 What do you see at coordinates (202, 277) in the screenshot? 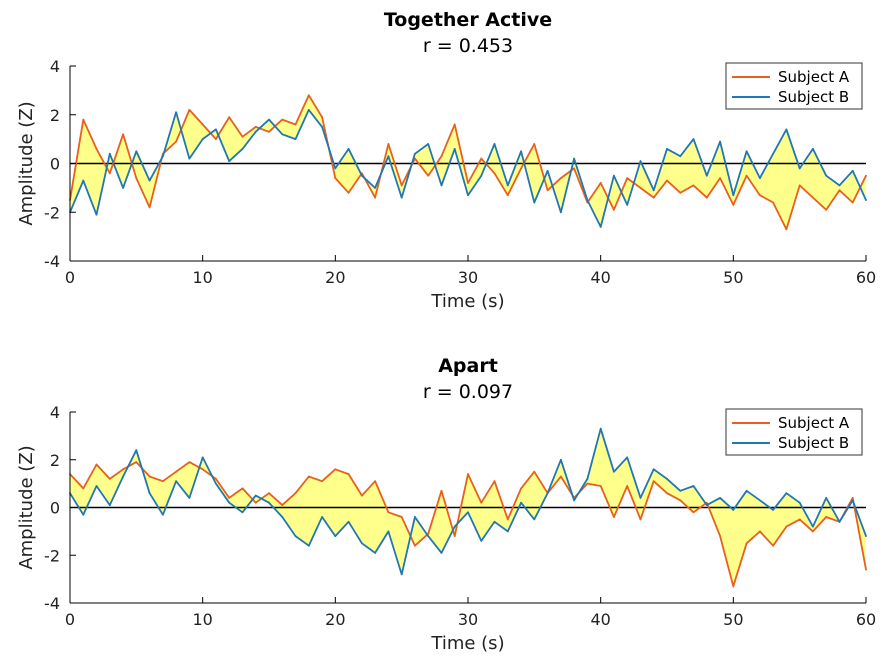
I see `x-tick-label: 10` at bounding box center [202, 277].